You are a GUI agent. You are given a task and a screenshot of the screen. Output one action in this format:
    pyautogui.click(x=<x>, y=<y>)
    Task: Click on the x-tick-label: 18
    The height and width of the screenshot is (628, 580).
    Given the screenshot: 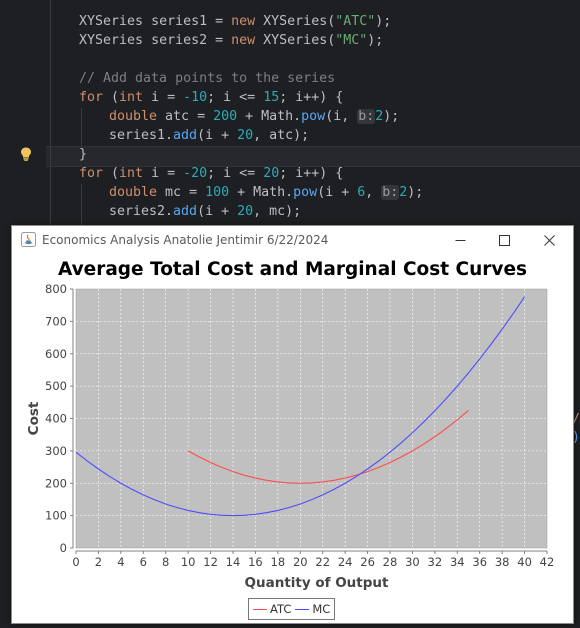 What is the action you would take?
    pyautogui.click(x=278, y=562)
    